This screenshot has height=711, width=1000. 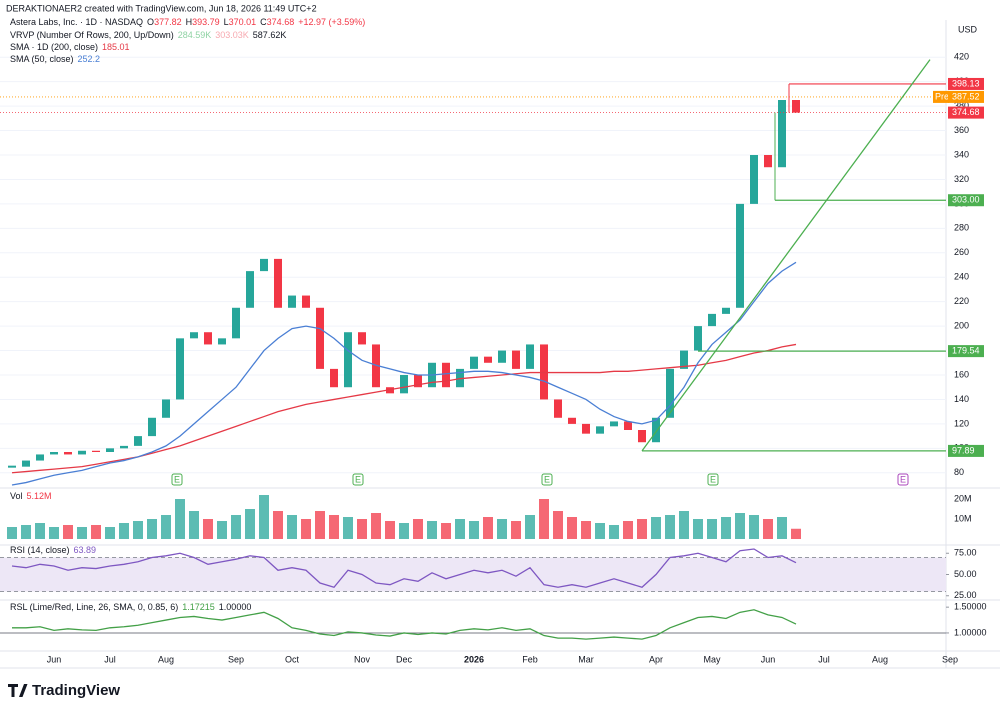 I want to click on legend: SMA · 1D (200, close) 185.01, so click(x=70, y=47).